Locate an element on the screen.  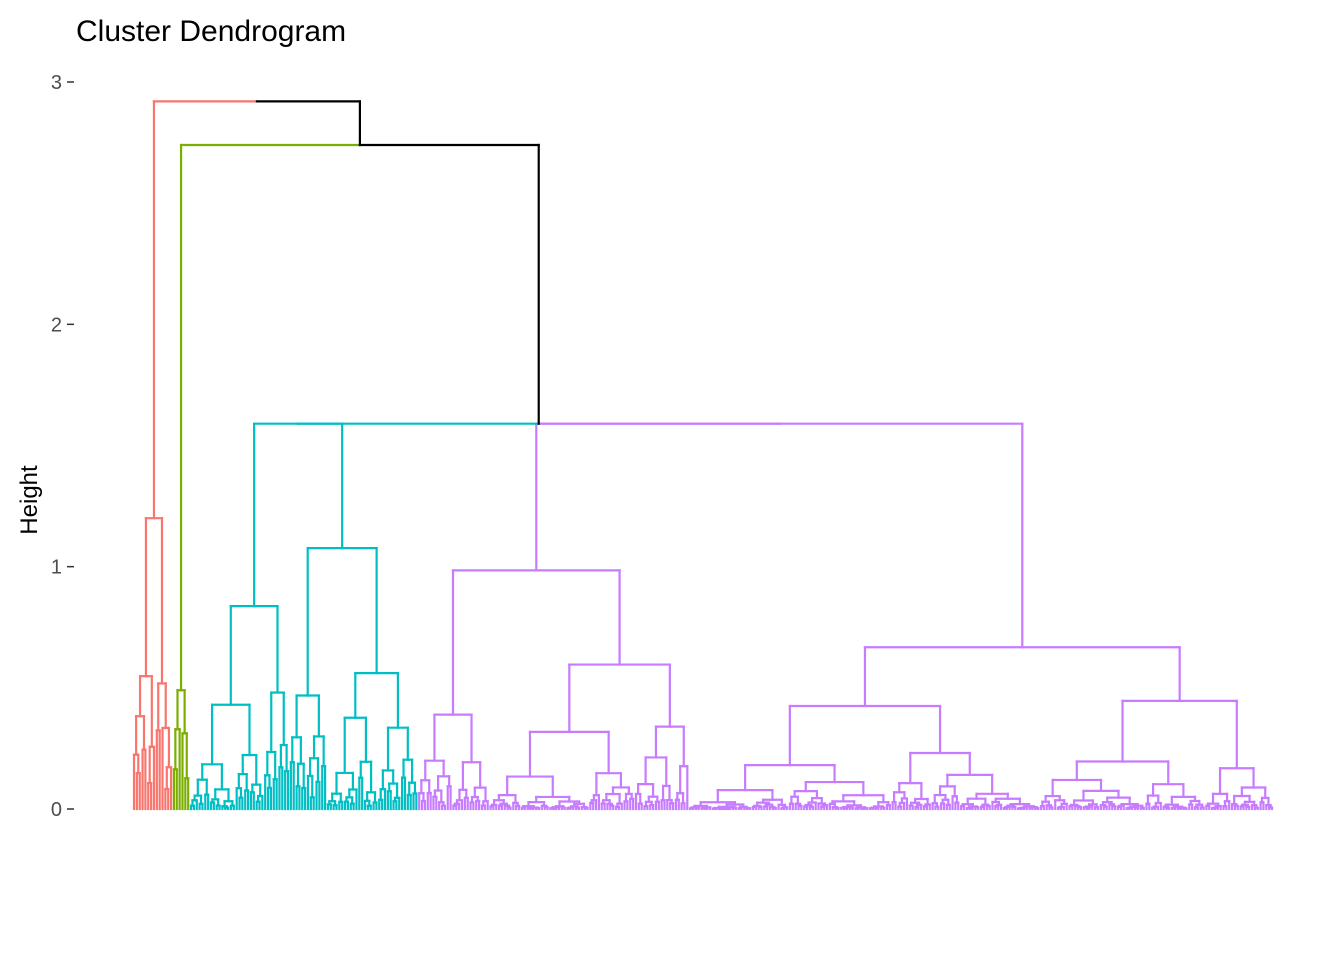
chart-title: Cluster Dendrogram is located at coordinates (211, 31).